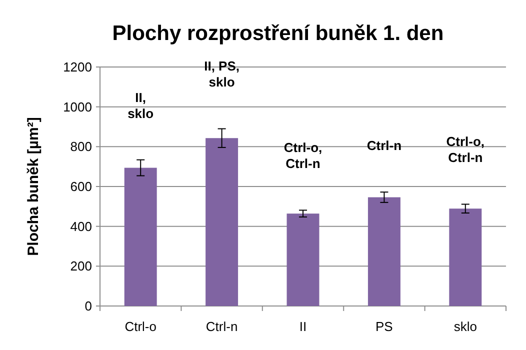 The height and width of the screenshot is (350, 526). I want to click on x-tick-label: Ctrl-n, so click(222, 326).